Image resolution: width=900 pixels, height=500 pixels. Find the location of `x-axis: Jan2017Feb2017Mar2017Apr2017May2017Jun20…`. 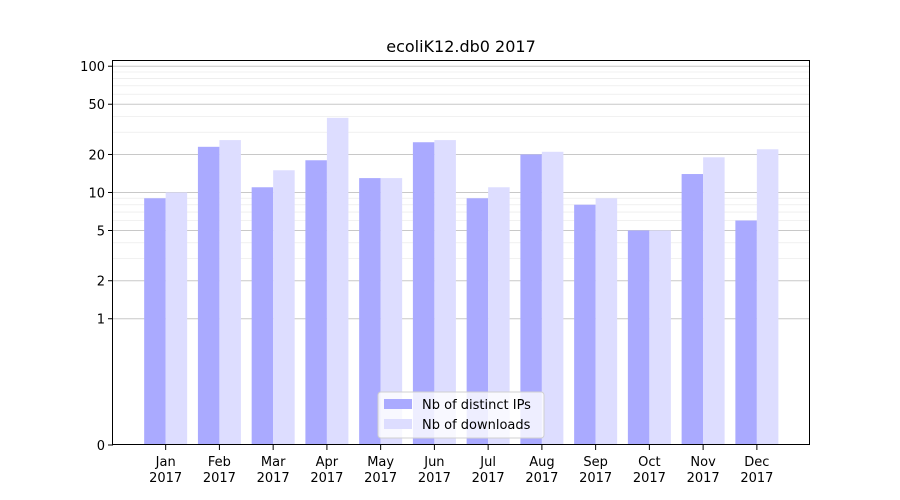

x-axis: Jan2017Feb2017Mar2017Apr2017May2017Jun20… is located at coordinates (461, 465).